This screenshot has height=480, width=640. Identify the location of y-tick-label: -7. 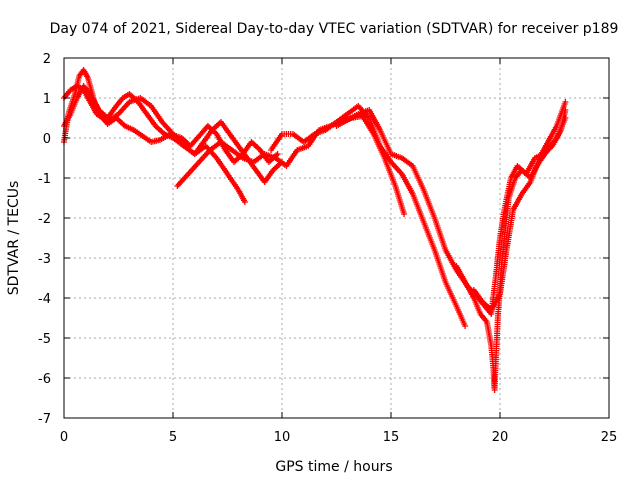
(44, 419).